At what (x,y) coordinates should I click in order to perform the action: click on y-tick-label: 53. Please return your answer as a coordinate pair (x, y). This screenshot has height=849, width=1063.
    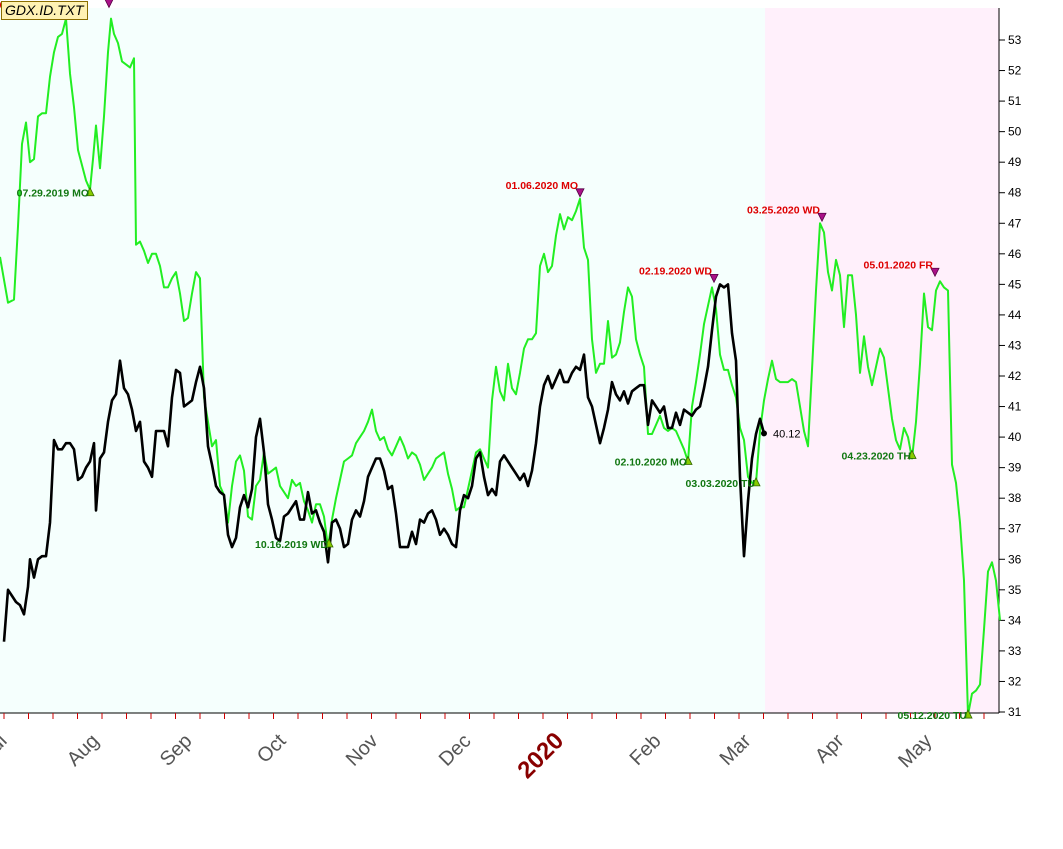
    Looking at the image, I should click on (1015, 40).